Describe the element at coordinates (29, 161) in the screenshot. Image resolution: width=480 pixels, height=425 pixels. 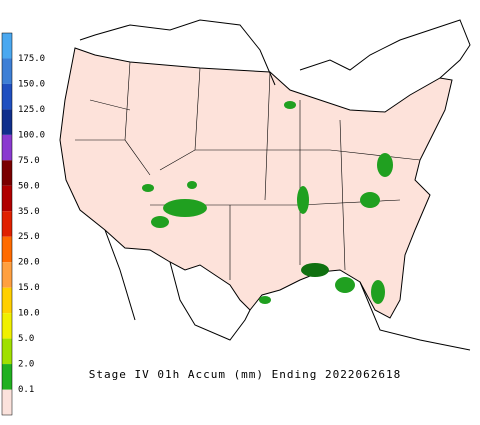
I see `legend-label: 75.0` at that location.